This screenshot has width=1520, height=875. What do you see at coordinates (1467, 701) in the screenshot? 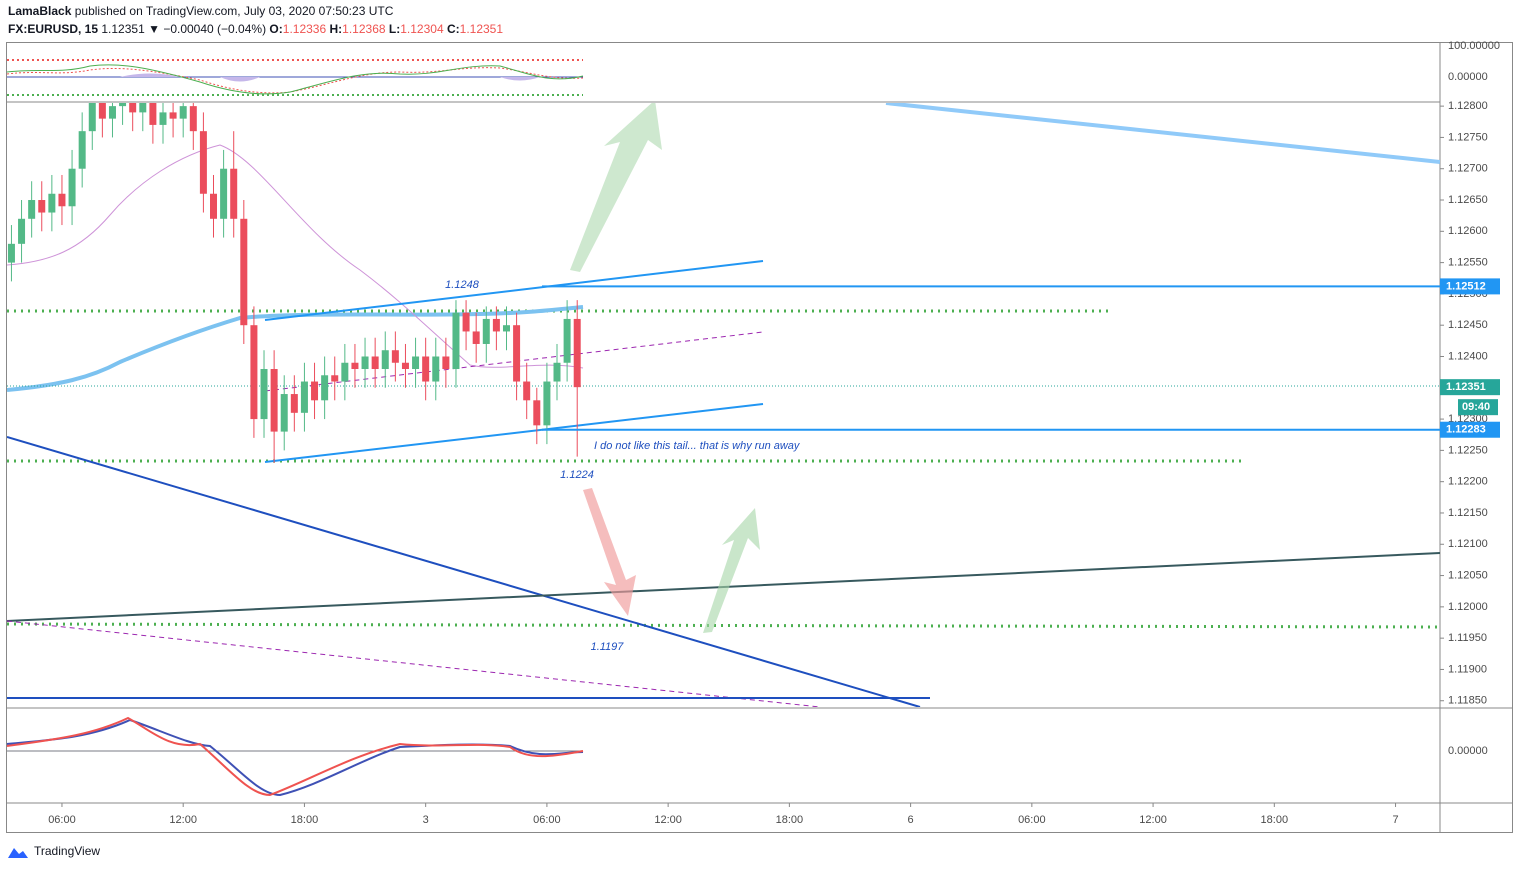
I see `y-tick-label: 1.11850` at bounding box center [1467, 701].